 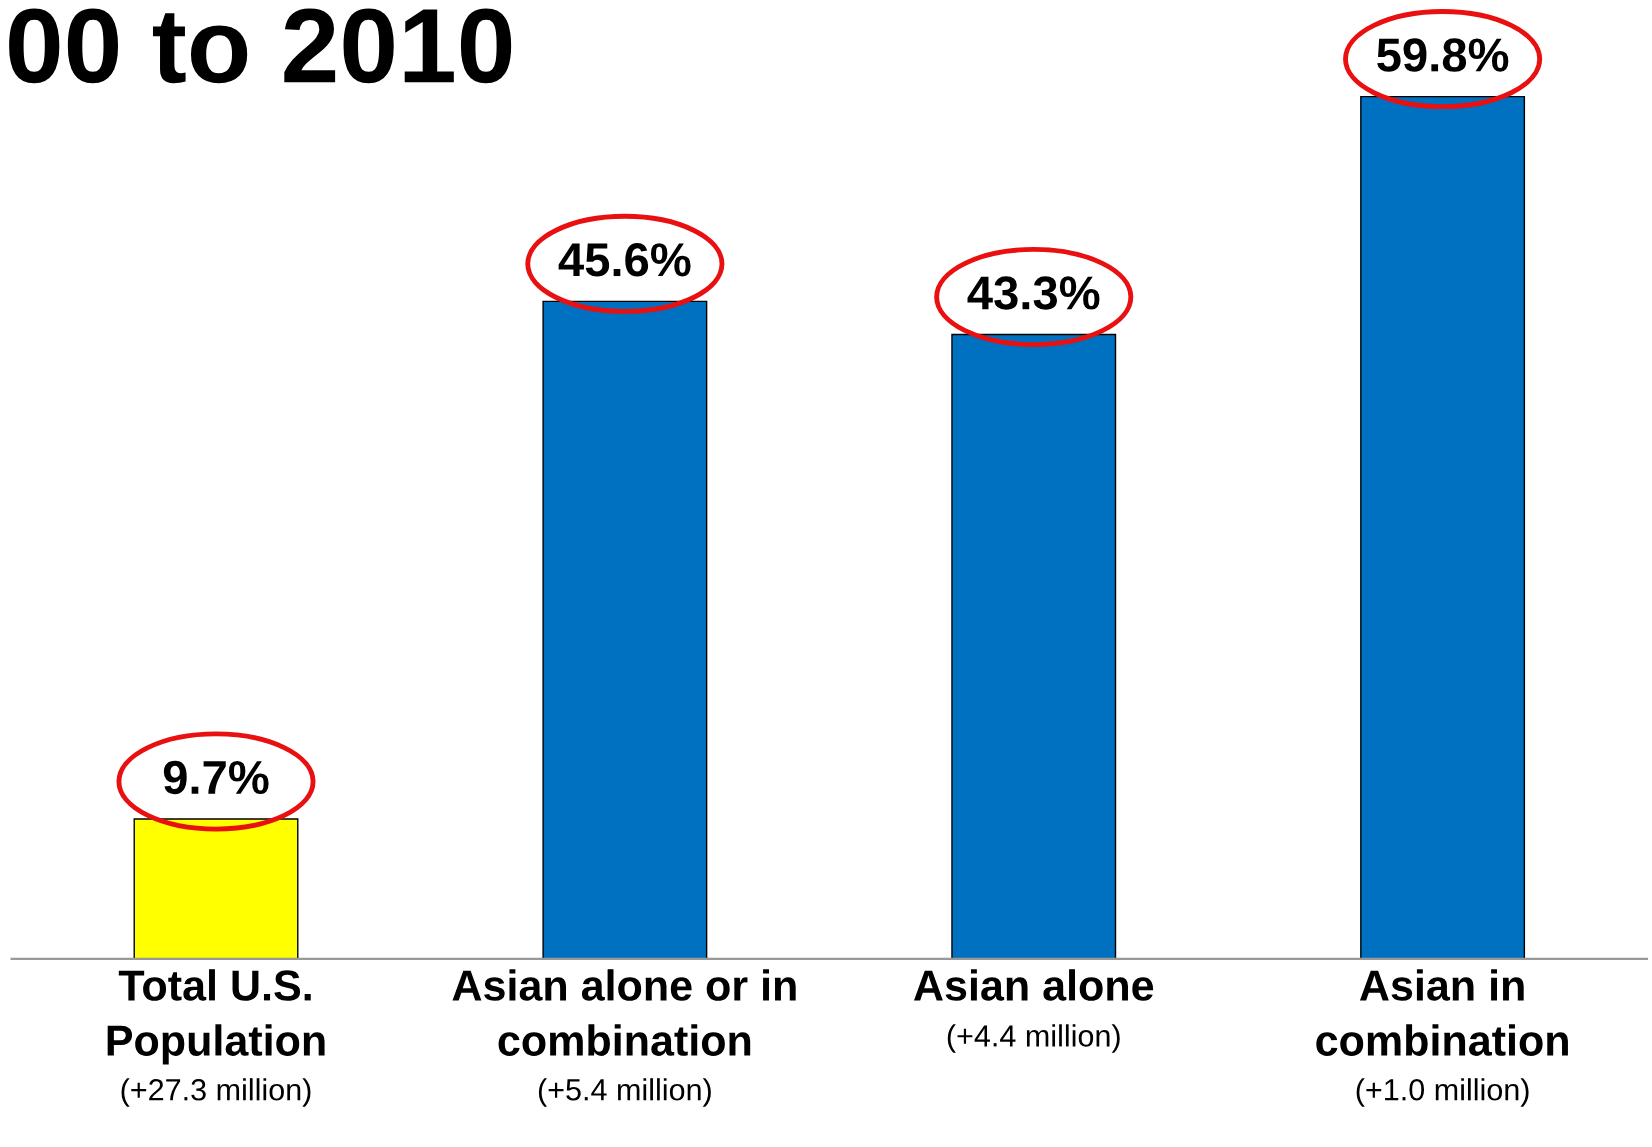 I want to click on x-tick-label: Asian alone (+4.4 million), so click(x=1033, y=1011).